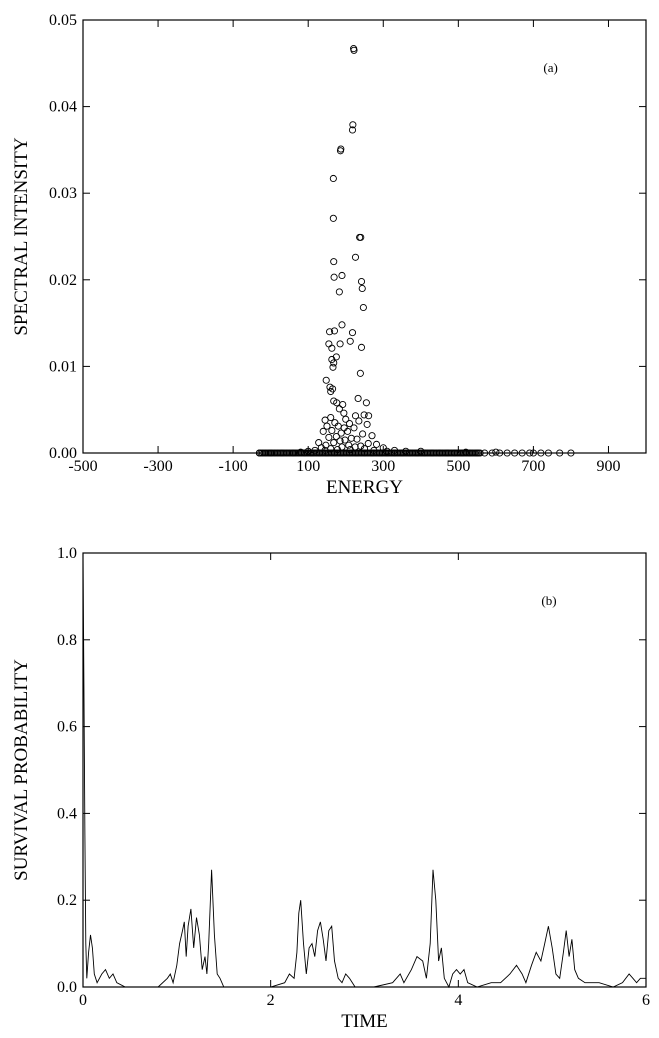  I want to click on y-tick-label: 0.0, so click(67, 987).